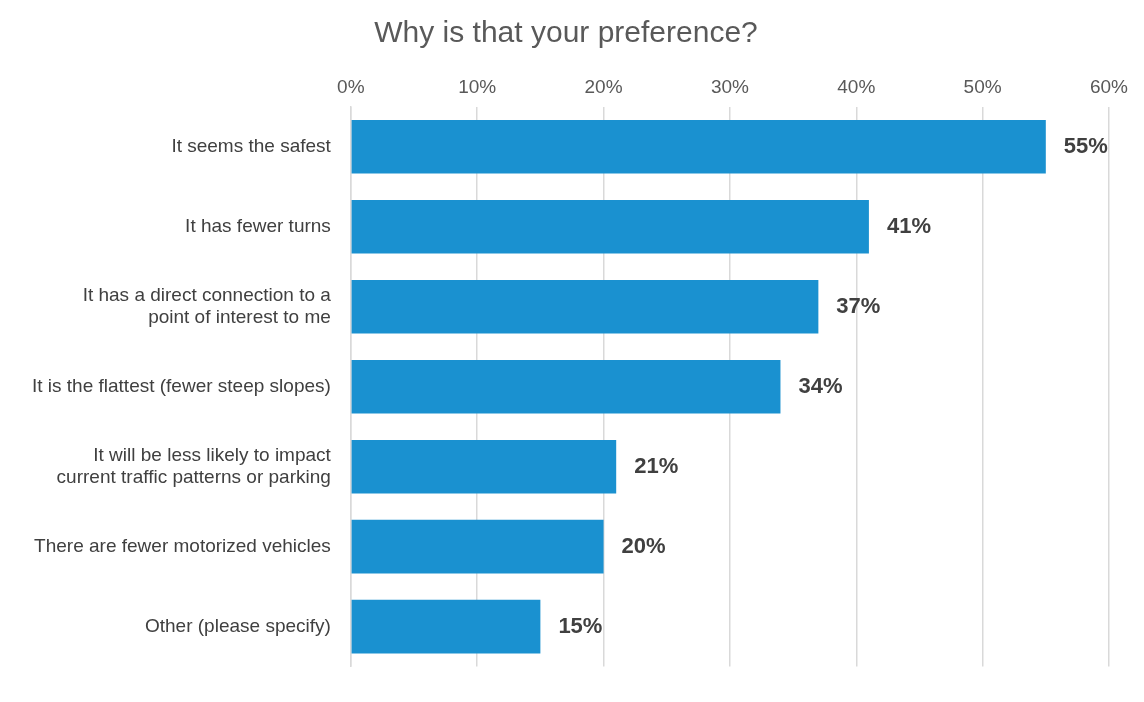  Describe the element at coordinates (858, 305) in the screenshot. I see `data-label: 37%` at that location.